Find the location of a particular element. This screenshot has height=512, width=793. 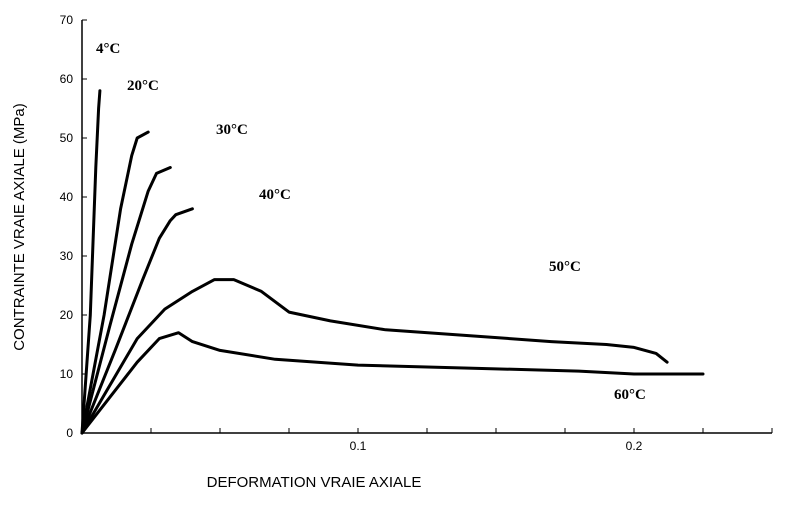

y-tick-label: 50 is located at coordinates (67, 138).